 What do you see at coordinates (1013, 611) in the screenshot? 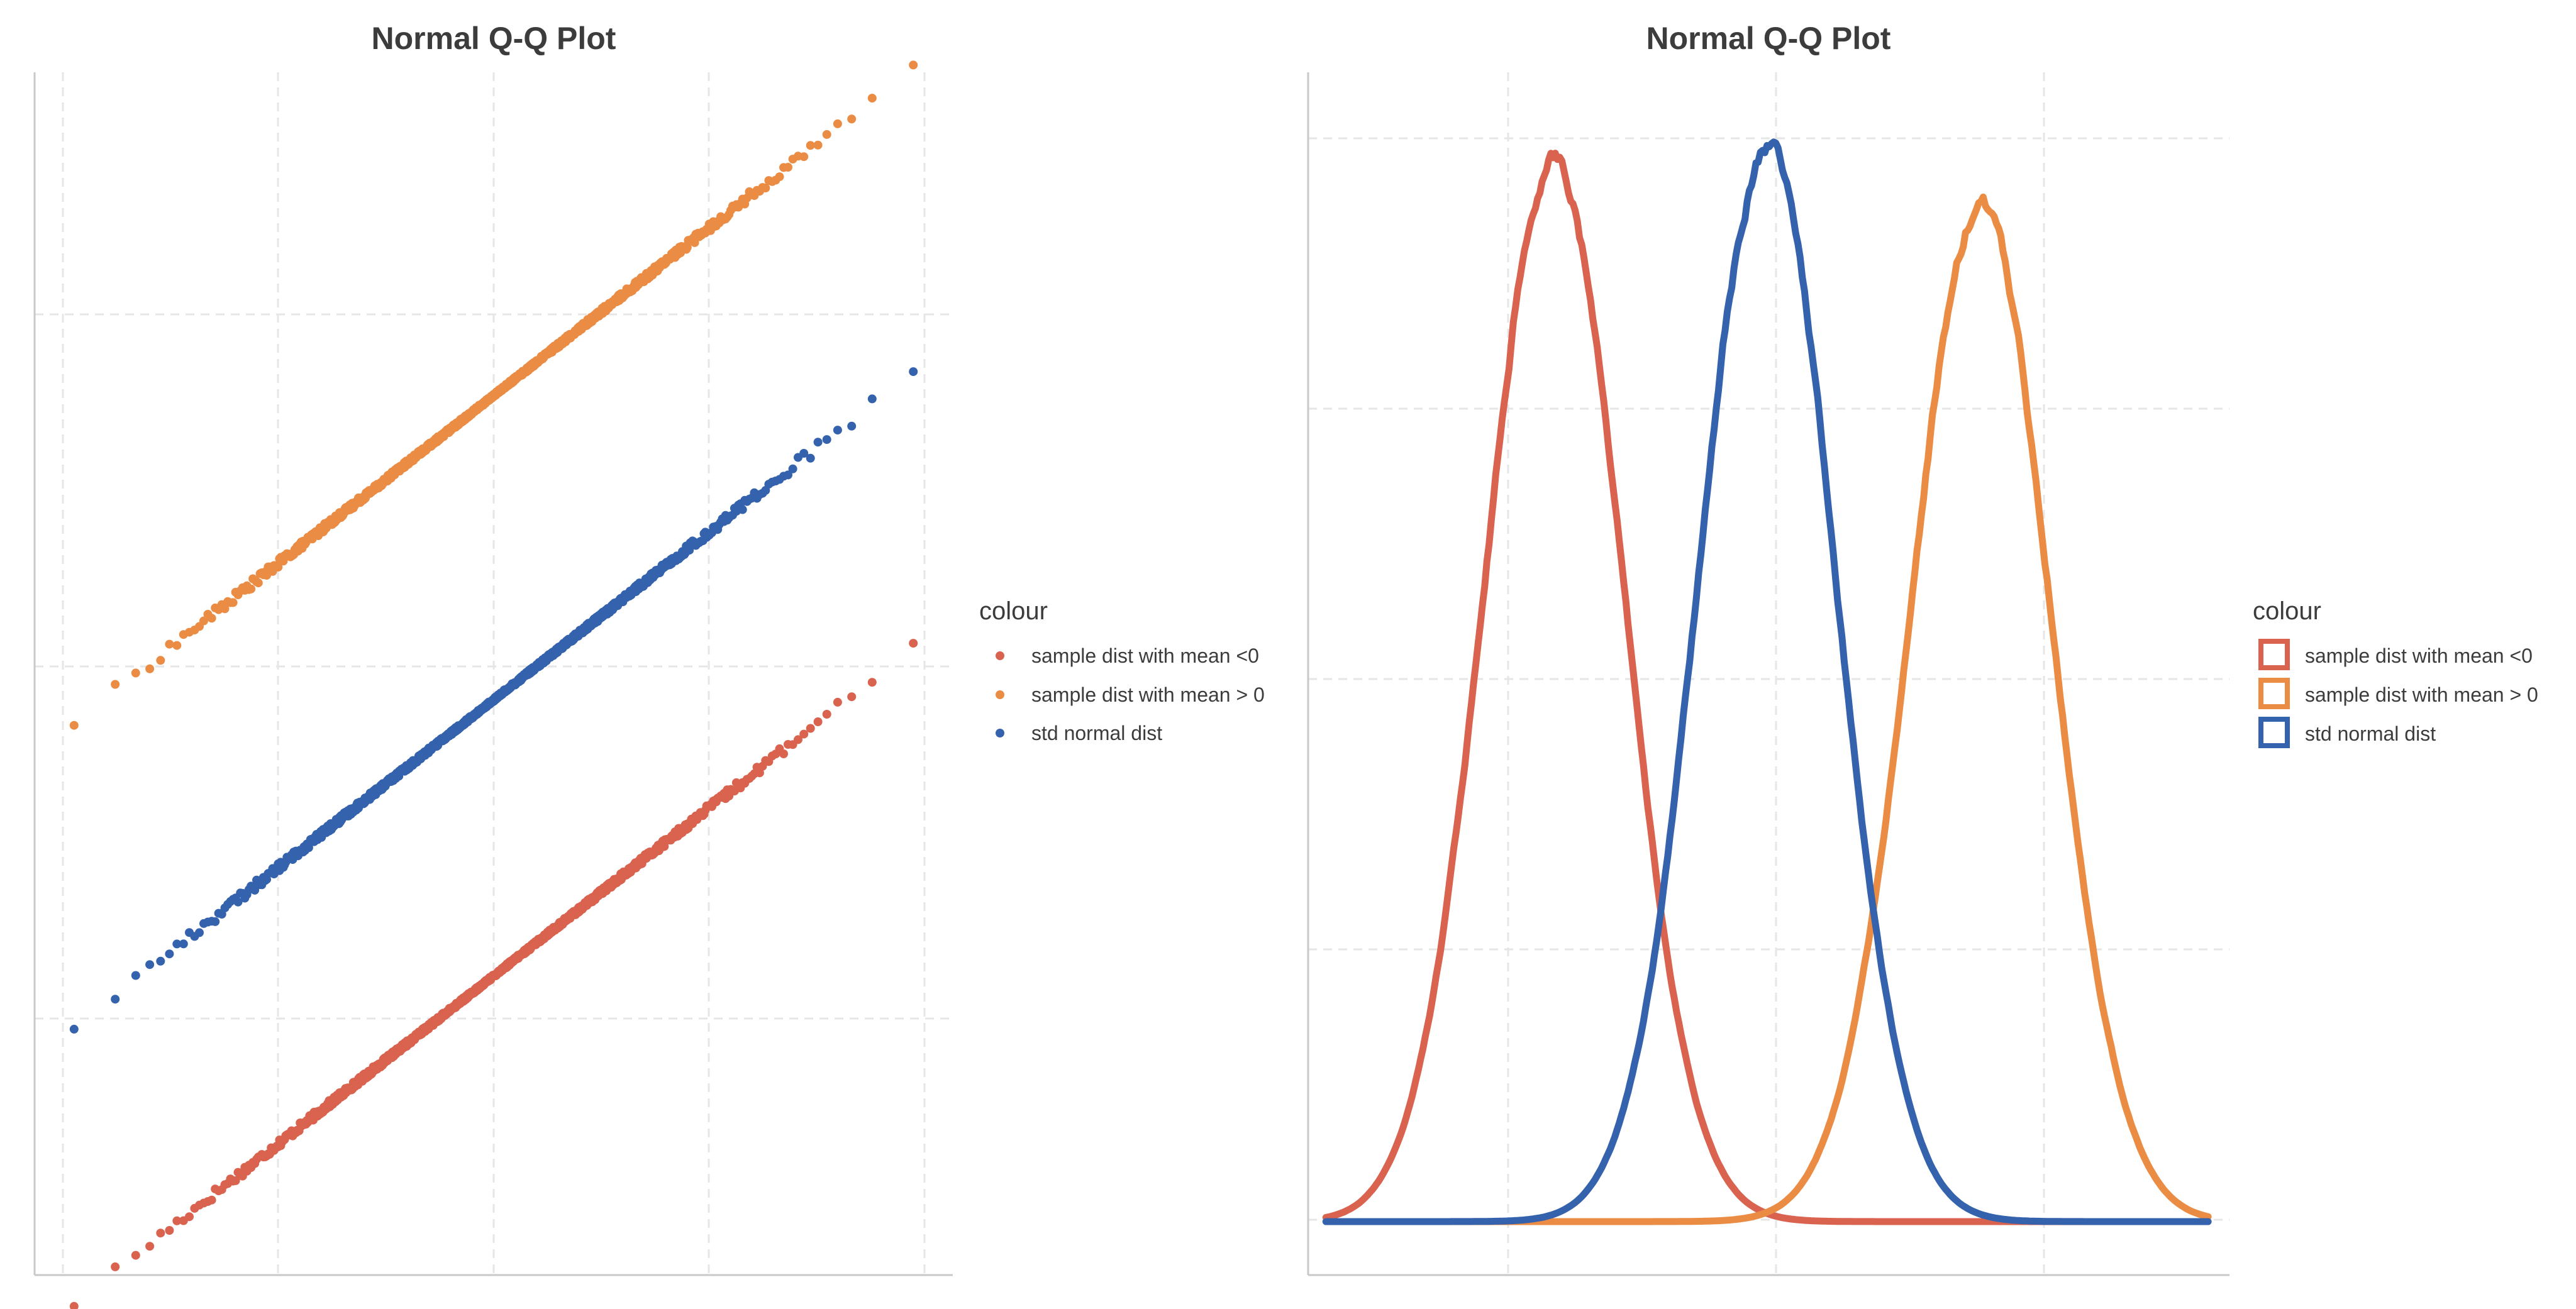
I see `qq-legend-title: colour` at bounding box center [1013, 611].